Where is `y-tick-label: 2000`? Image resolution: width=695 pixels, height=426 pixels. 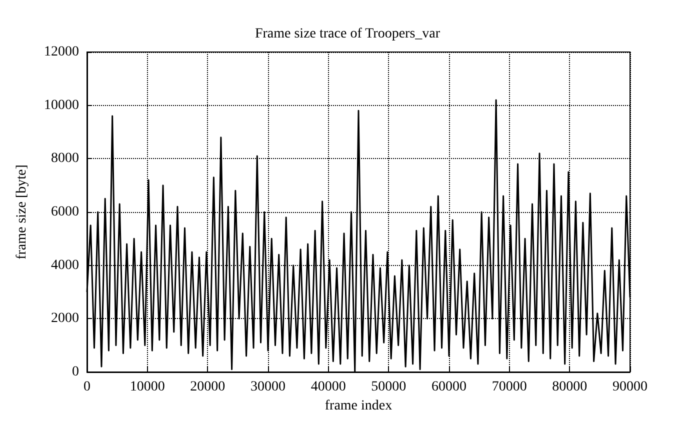
y-tick-label: 2000 is located at coordinates (65, 318).